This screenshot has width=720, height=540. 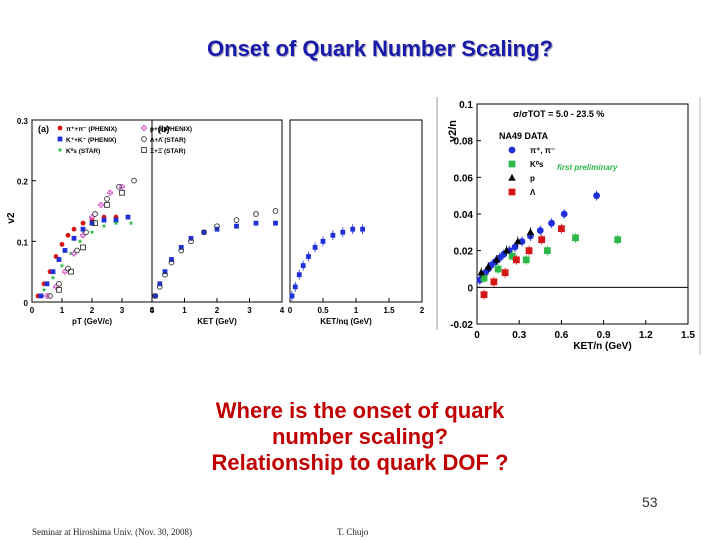 What do you see at coordinates (168, 140) in the screenshot?
I see `legend-entry: Λ+Λ̄ (STAR)` at bounding box center [168, 140].